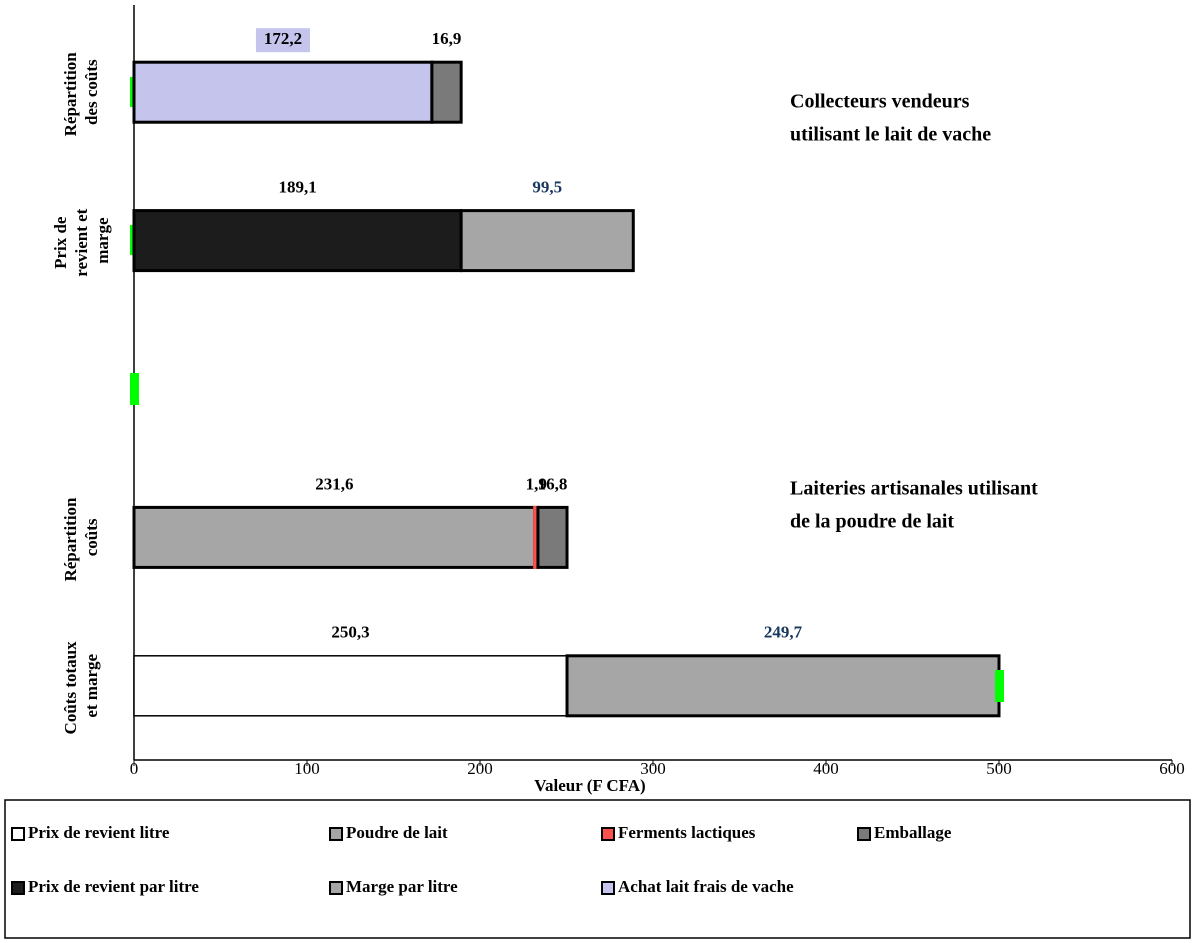 The image size is (1194, 943). What do you see at coordinates (706, 886) in the screenshot?
I see `legend-label: Achat lait frais de vache` at bounding box center [706, 886].